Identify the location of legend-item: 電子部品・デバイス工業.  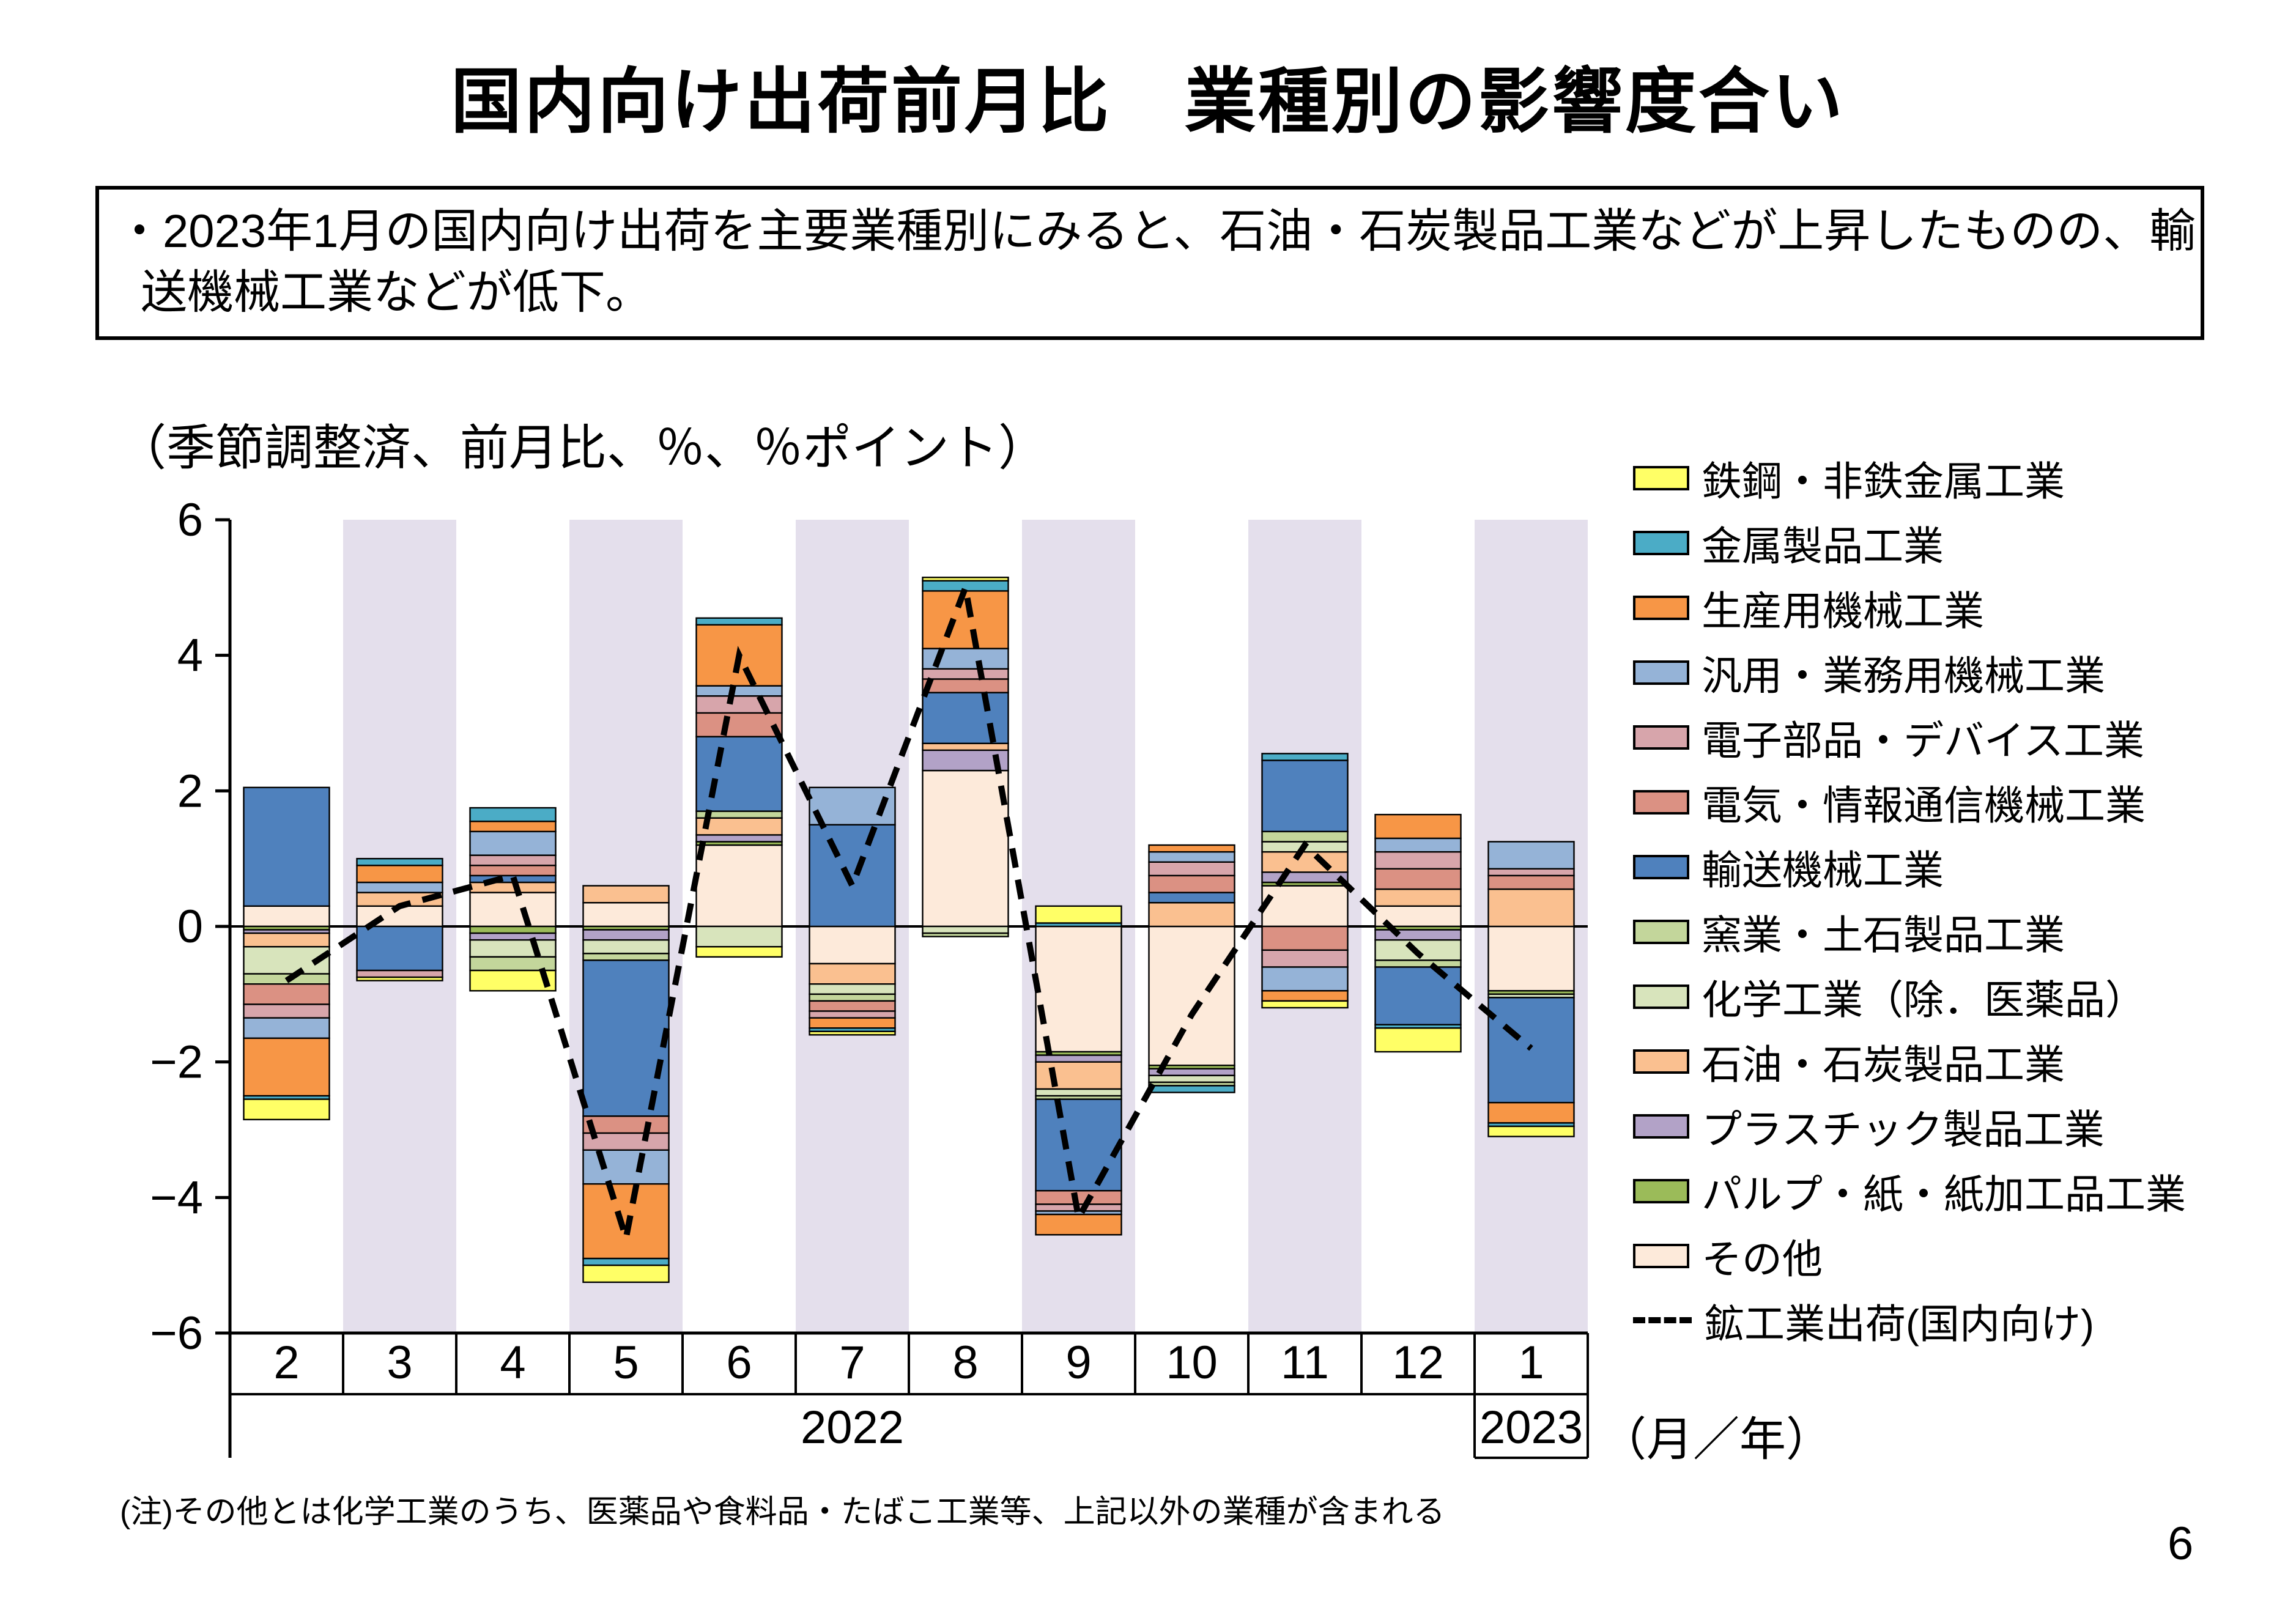
(1910, 737).